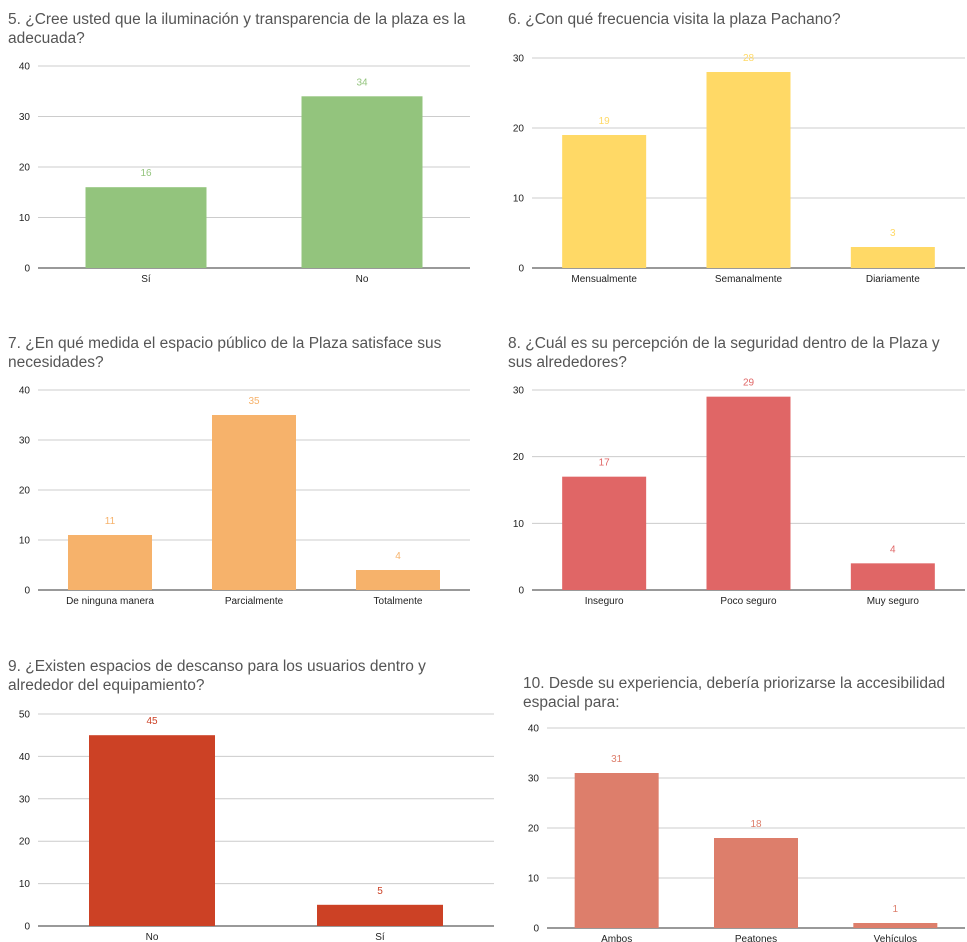  Describe the element at coordinates (893, 233) in the screenshot. I see `data-label: 3` at that location.